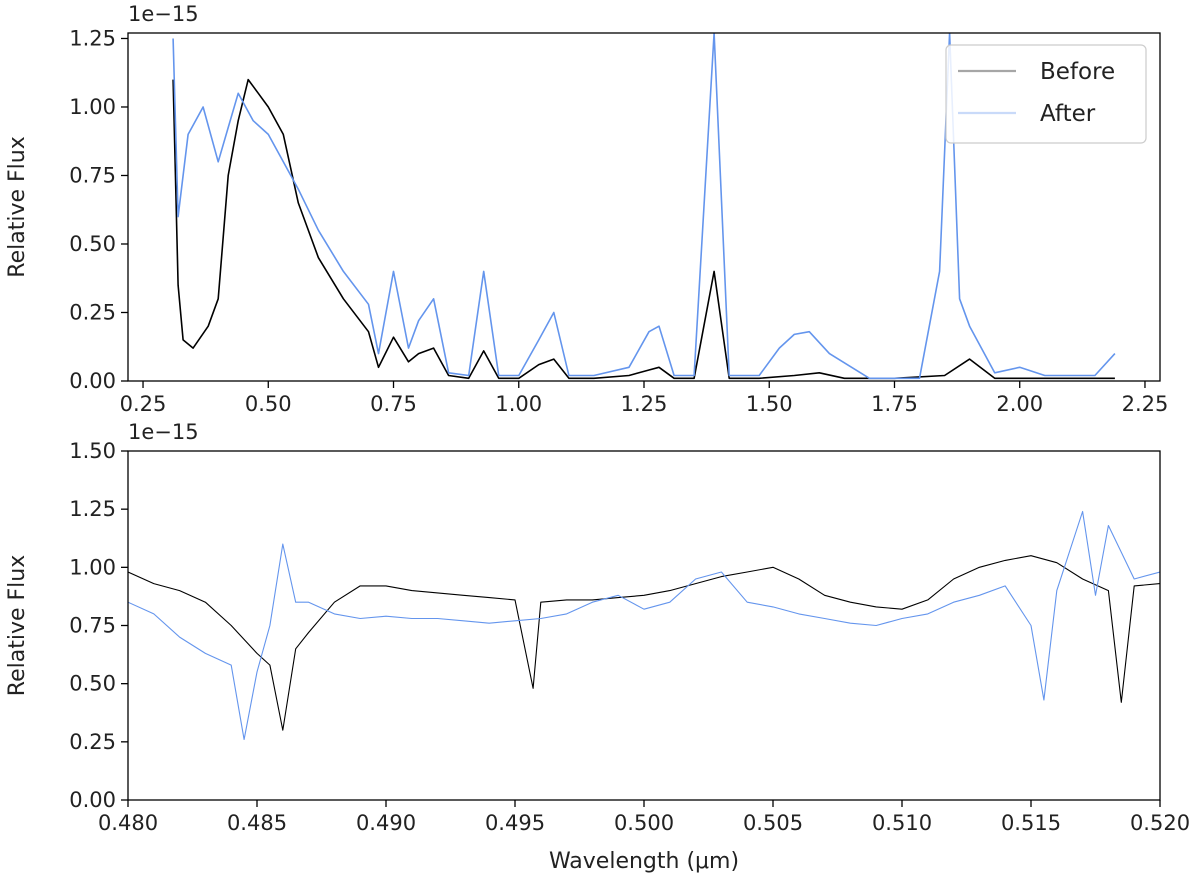  Describe the element at coordinates (1077, 72) in the screenshot. I see `legend-label-before: Before` at that location.